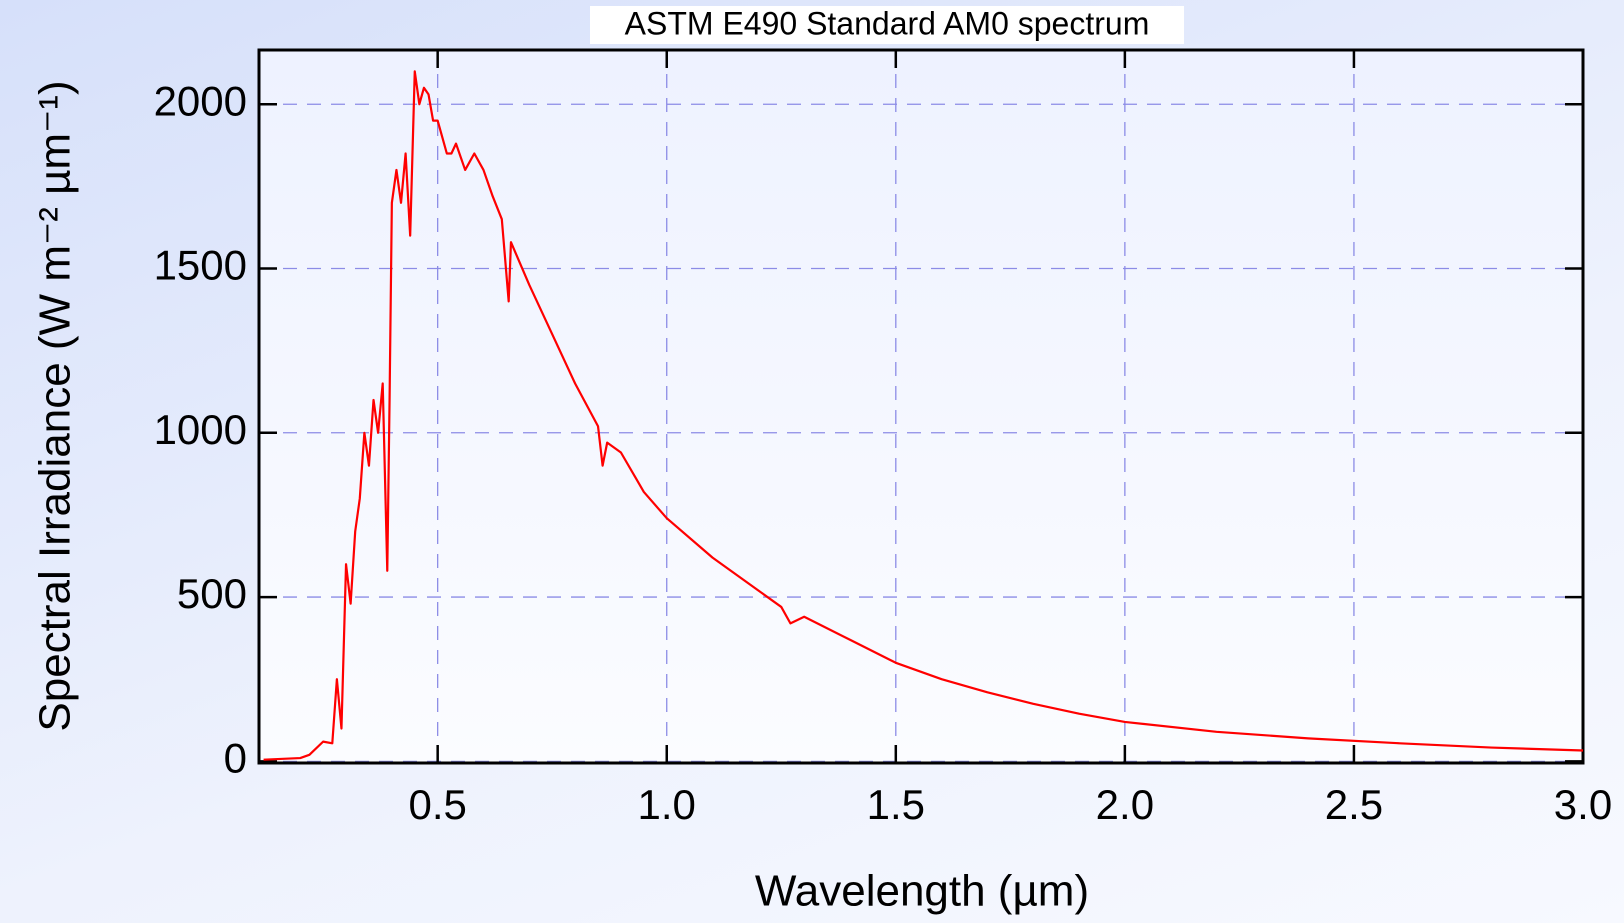 Image resolution: width=1624 pixels, height=923 pixels. What do you see at coordinates (200, 429) in the screenshot?
I see `y-tick-label: 1000` at bounding box center [200, 429].